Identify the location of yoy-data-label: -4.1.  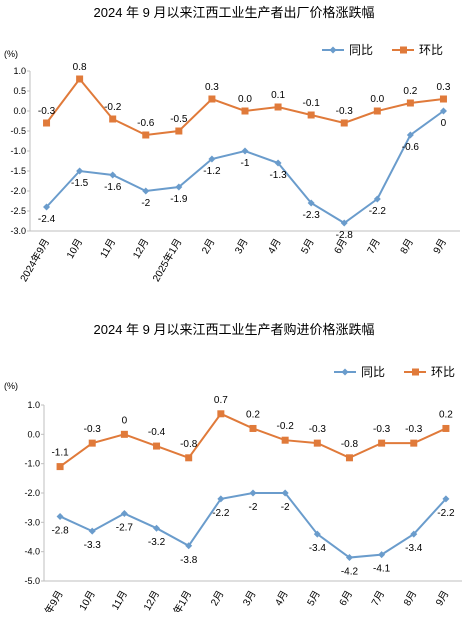
(382, 569).